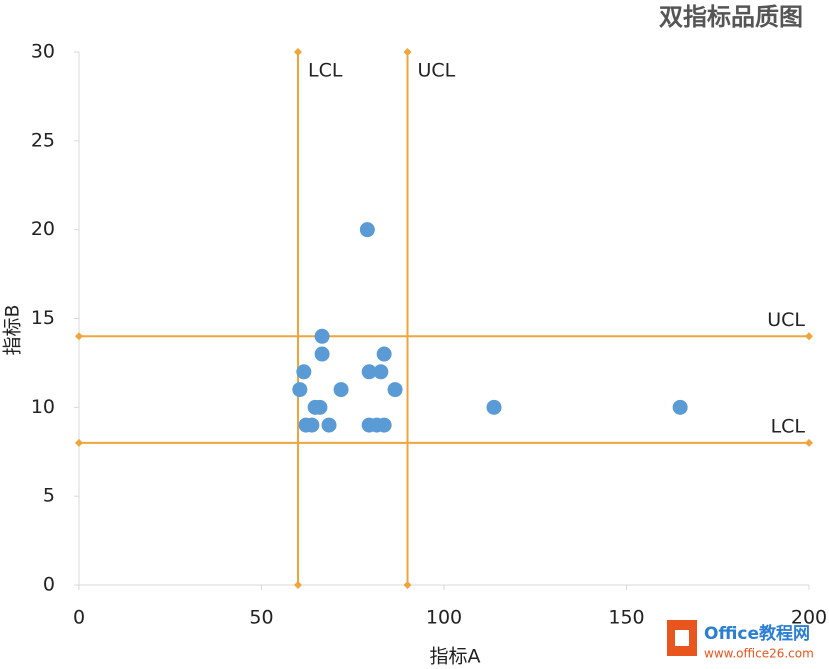 Image resolution: width=829 pixels, height=669 pixels. I want to click on chart-title: 双指标品质图, so click(731, 17).